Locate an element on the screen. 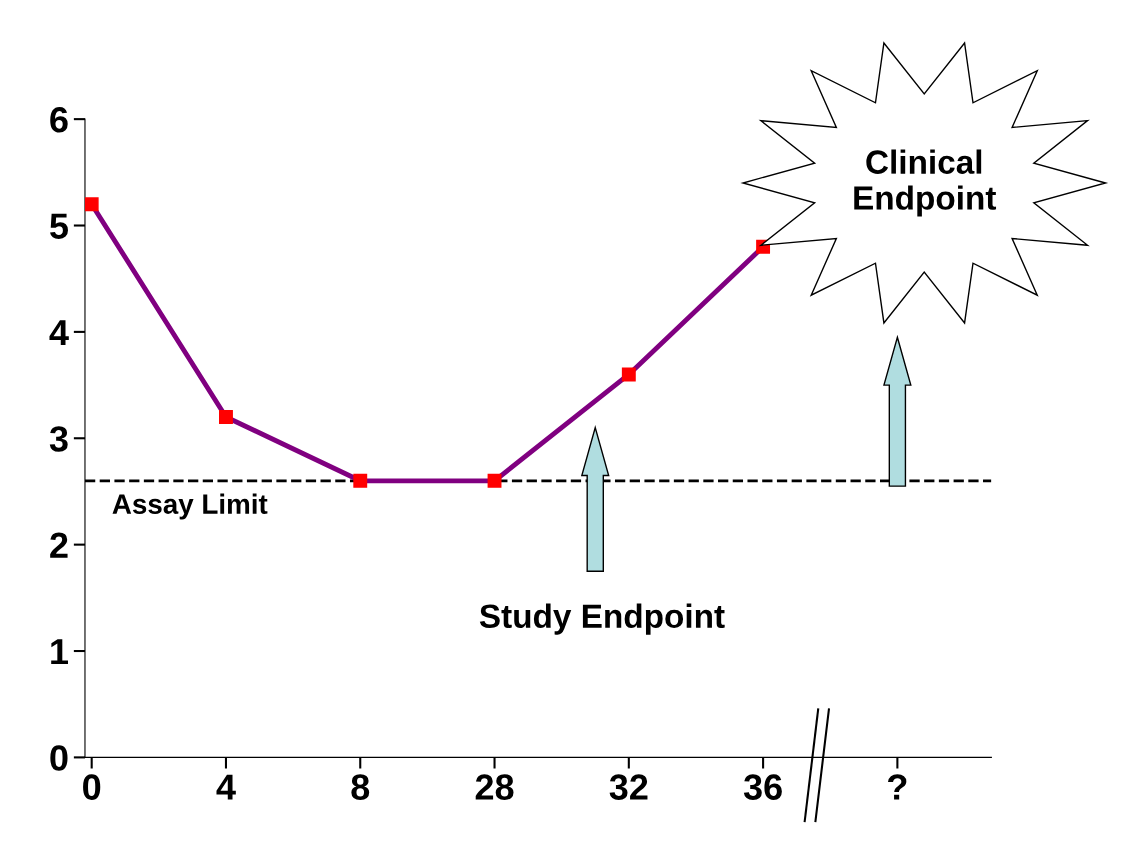  y-tick-label: 0 is located at coordinates (59, 758).